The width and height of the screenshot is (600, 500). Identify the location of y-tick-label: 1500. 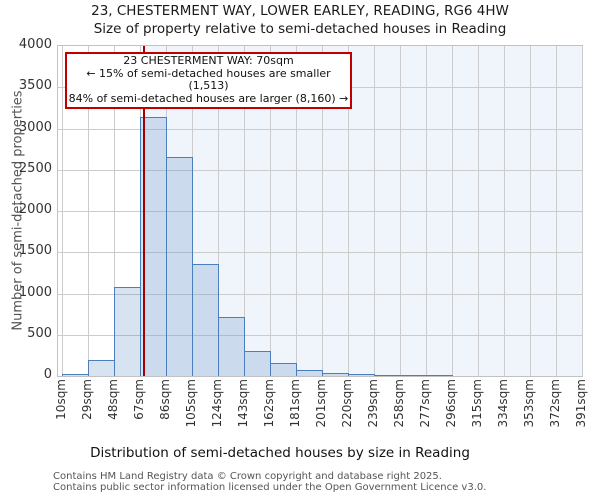
(35, 251).